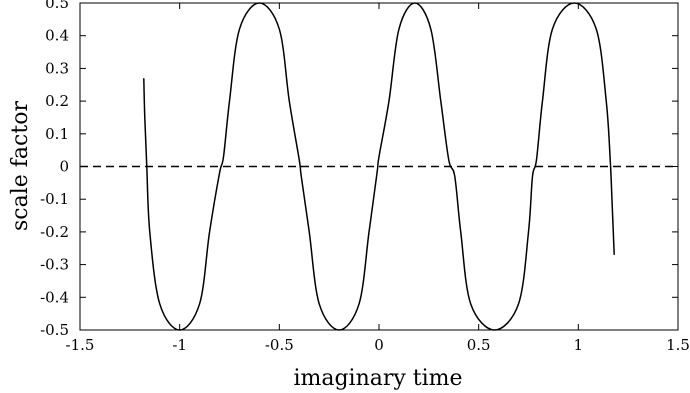 This screenshot has width=690, height=393. I want to click on y-tick-label: 0.3, so click(57, 68).